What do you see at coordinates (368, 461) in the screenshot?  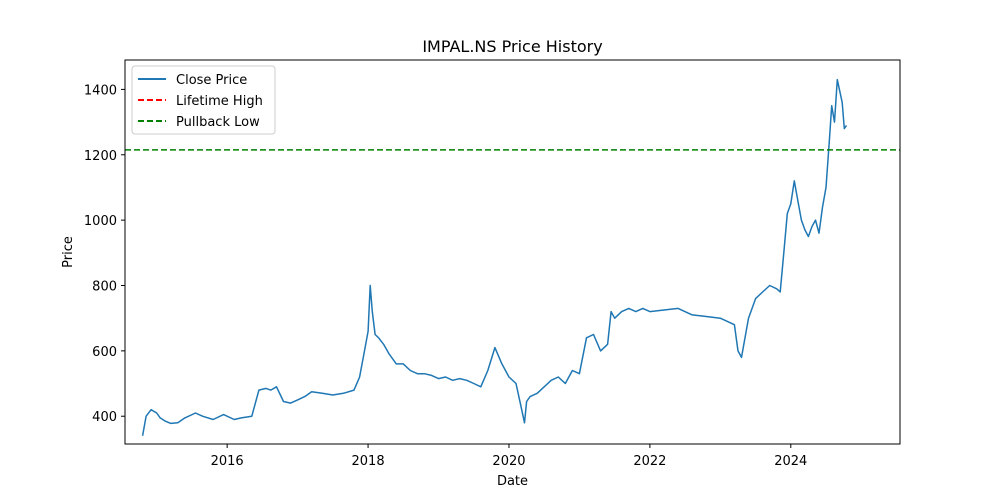 I see `x-tick-label: 2018` at bounding box center [368, 461].